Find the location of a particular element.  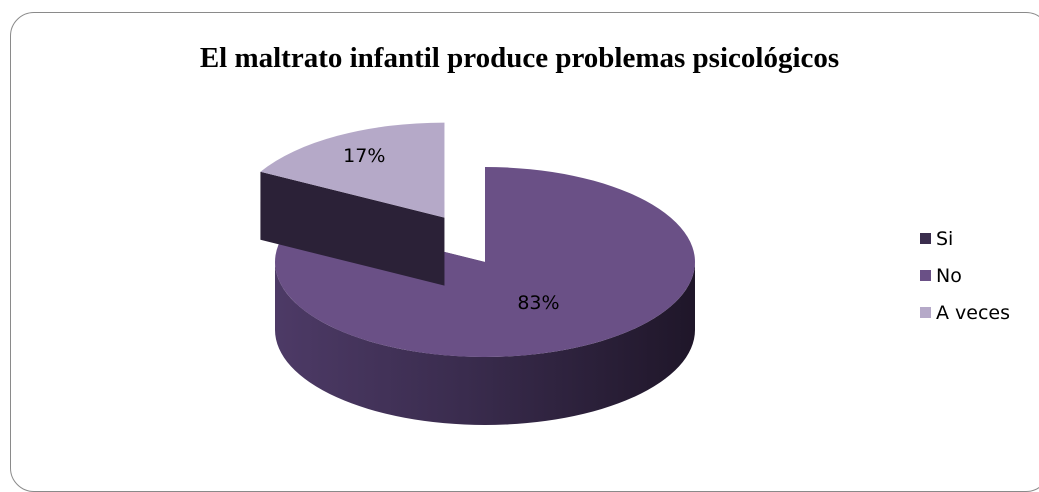

slice-a-veces is located at coordinates (352, 204).